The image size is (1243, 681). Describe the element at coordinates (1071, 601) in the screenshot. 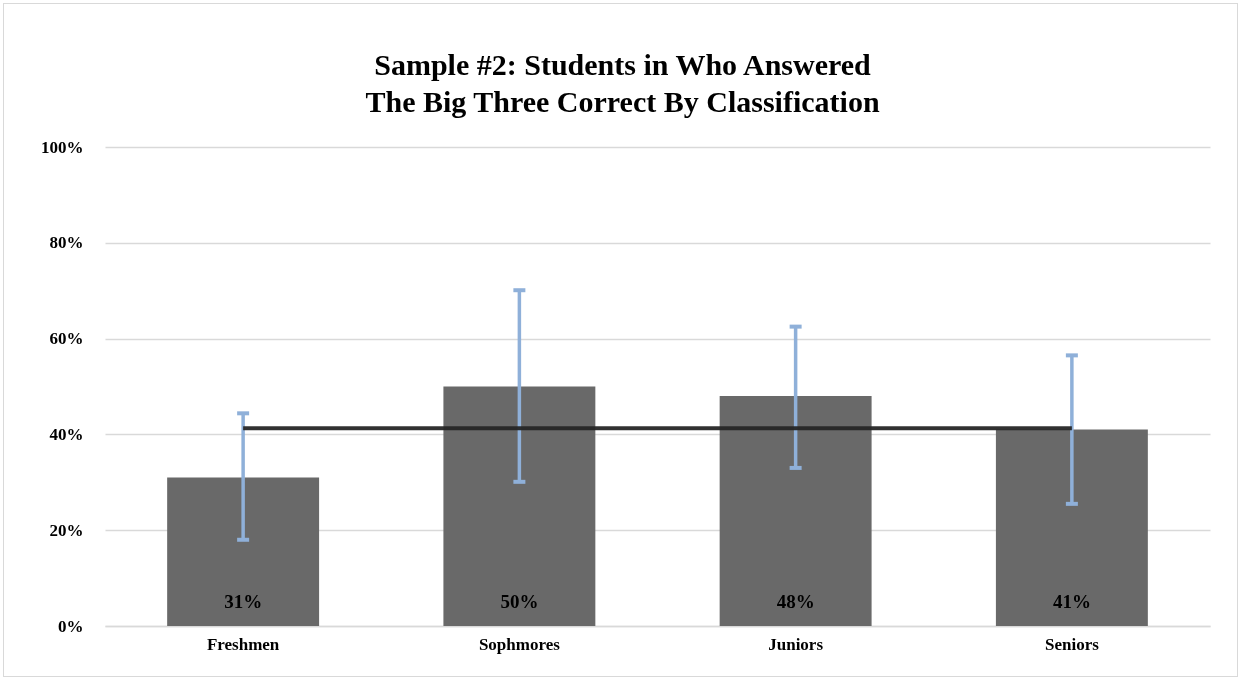

I see `data-label: 41%` at that location.